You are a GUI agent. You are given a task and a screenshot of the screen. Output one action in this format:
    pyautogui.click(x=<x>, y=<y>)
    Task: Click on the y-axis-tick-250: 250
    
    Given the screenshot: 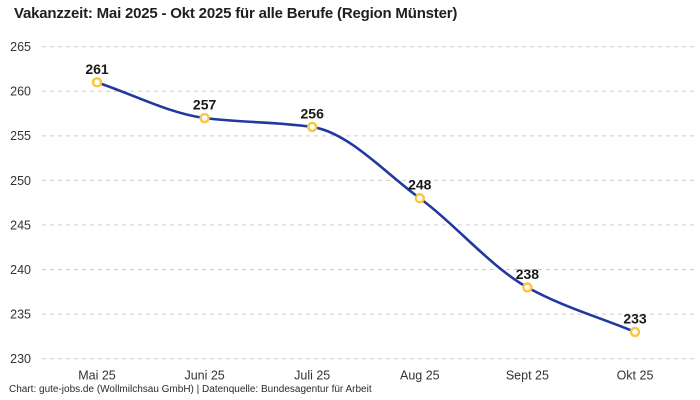 What is the action you would take?
    pyautogui.click(x=20, y=181)
    